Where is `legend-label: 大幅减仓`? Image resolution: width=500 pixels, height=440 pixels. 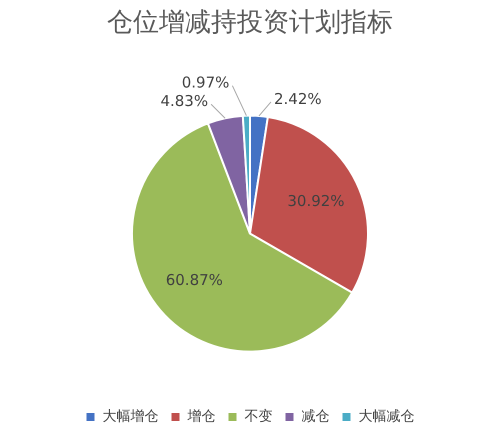
legend-label: 大幅减仓 is located at coordinates (386, 416).